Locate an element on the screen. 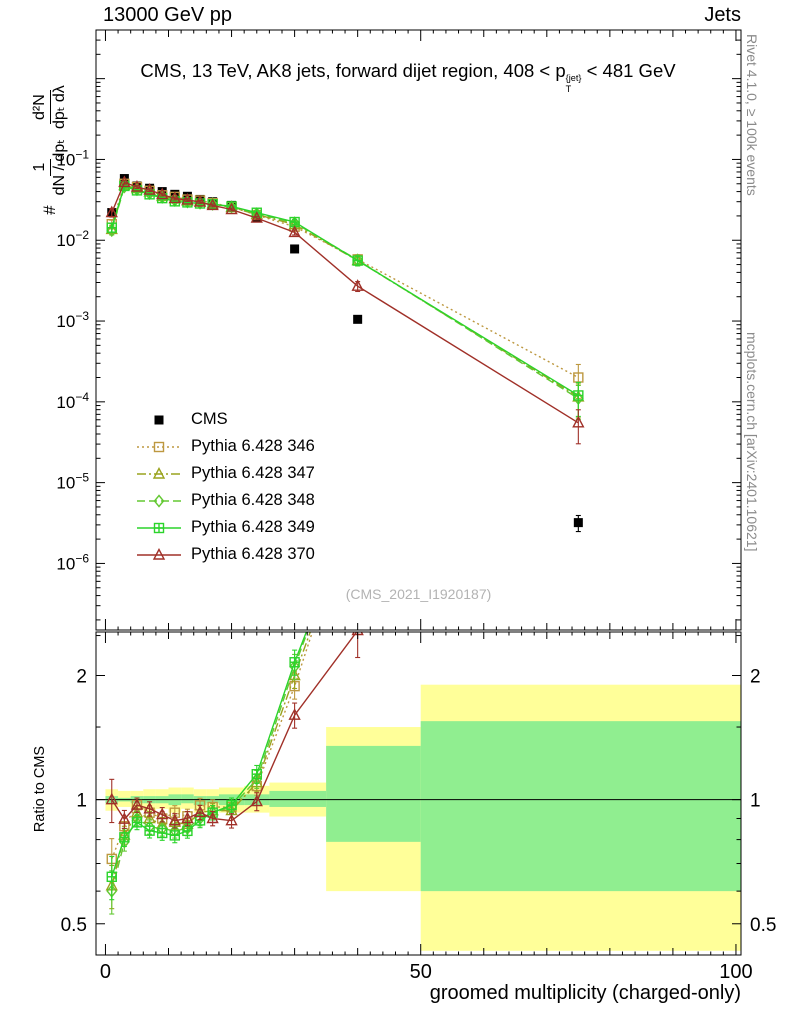 This screenshot has width=786, height=1024. legend-label-347: Pythia 6.428 347 is located at coordinates (253, 473).